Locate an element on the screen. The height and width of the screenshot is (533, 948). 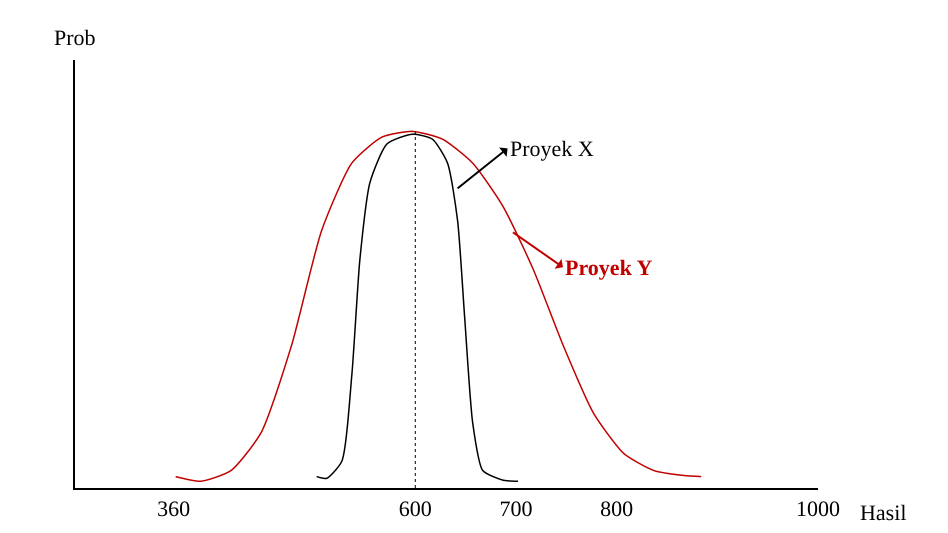
x-axis-title: Hasil is located at coordinates (883, 512).